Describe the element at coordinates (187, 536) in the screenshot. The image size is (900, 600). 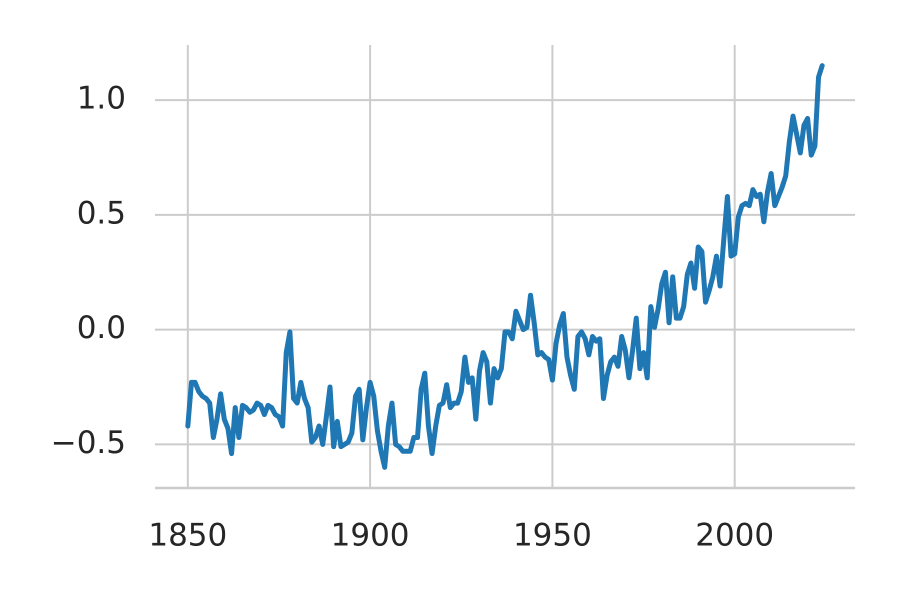
I see `x-tick-label: 1850` at that location.